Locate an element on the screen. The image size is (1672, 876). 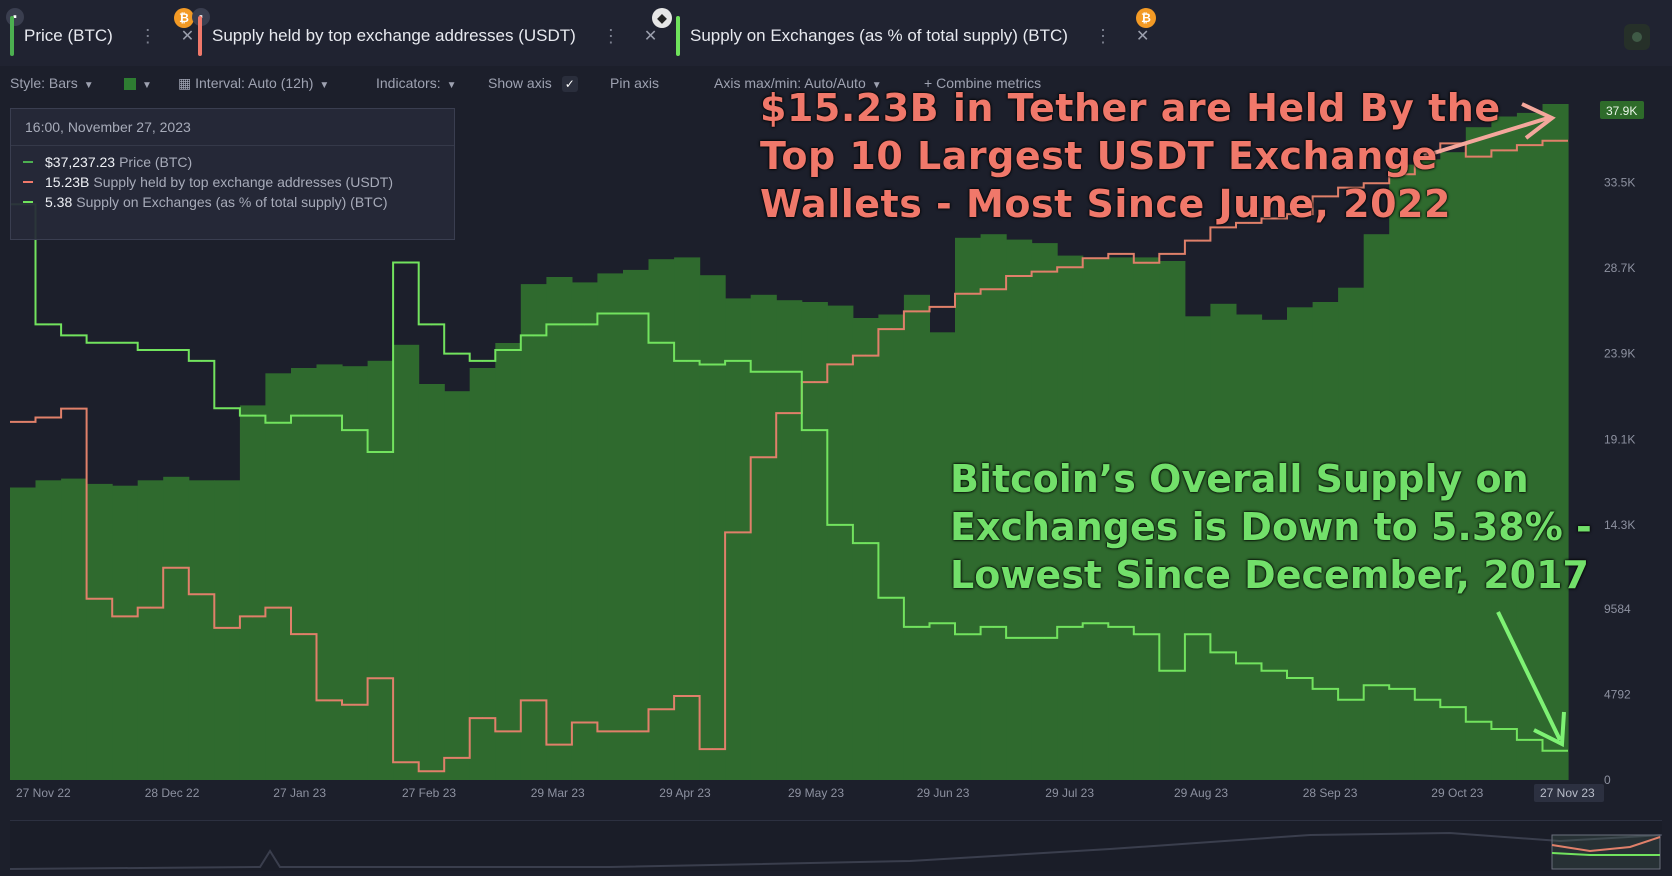
show-axis-toggle: Show axis ✓ is located at coordinates (533, 83).